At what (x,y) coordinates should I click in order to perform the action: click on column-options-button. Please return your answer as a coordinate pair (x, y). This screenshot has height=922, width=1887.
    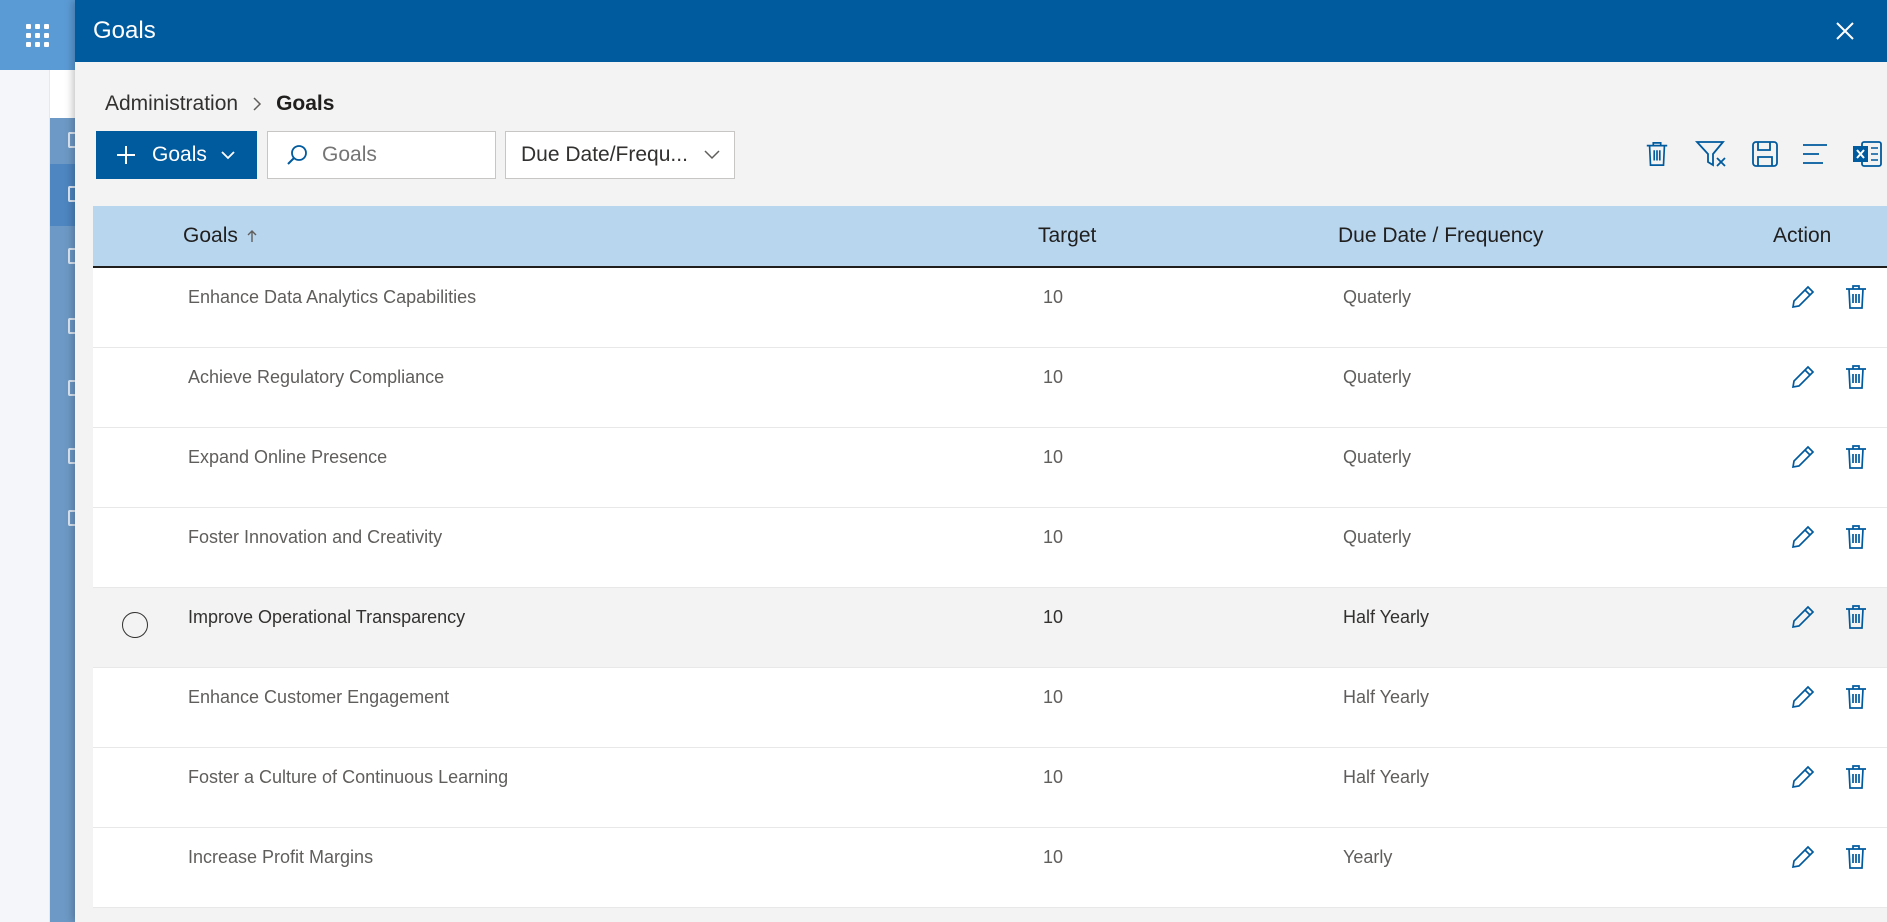
    Looking at the image, I should click on (1815, 154).